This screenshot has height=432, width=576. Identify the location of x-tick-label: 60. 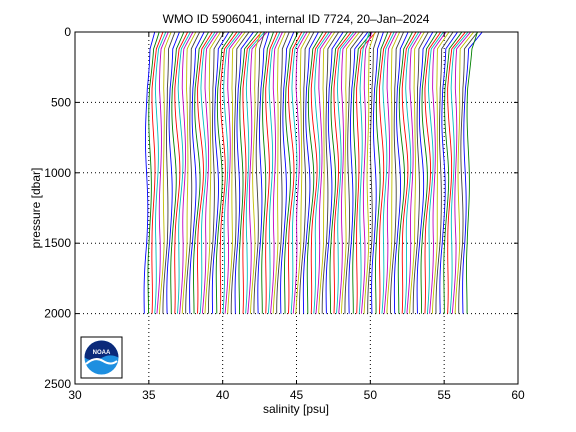
(518, 395).